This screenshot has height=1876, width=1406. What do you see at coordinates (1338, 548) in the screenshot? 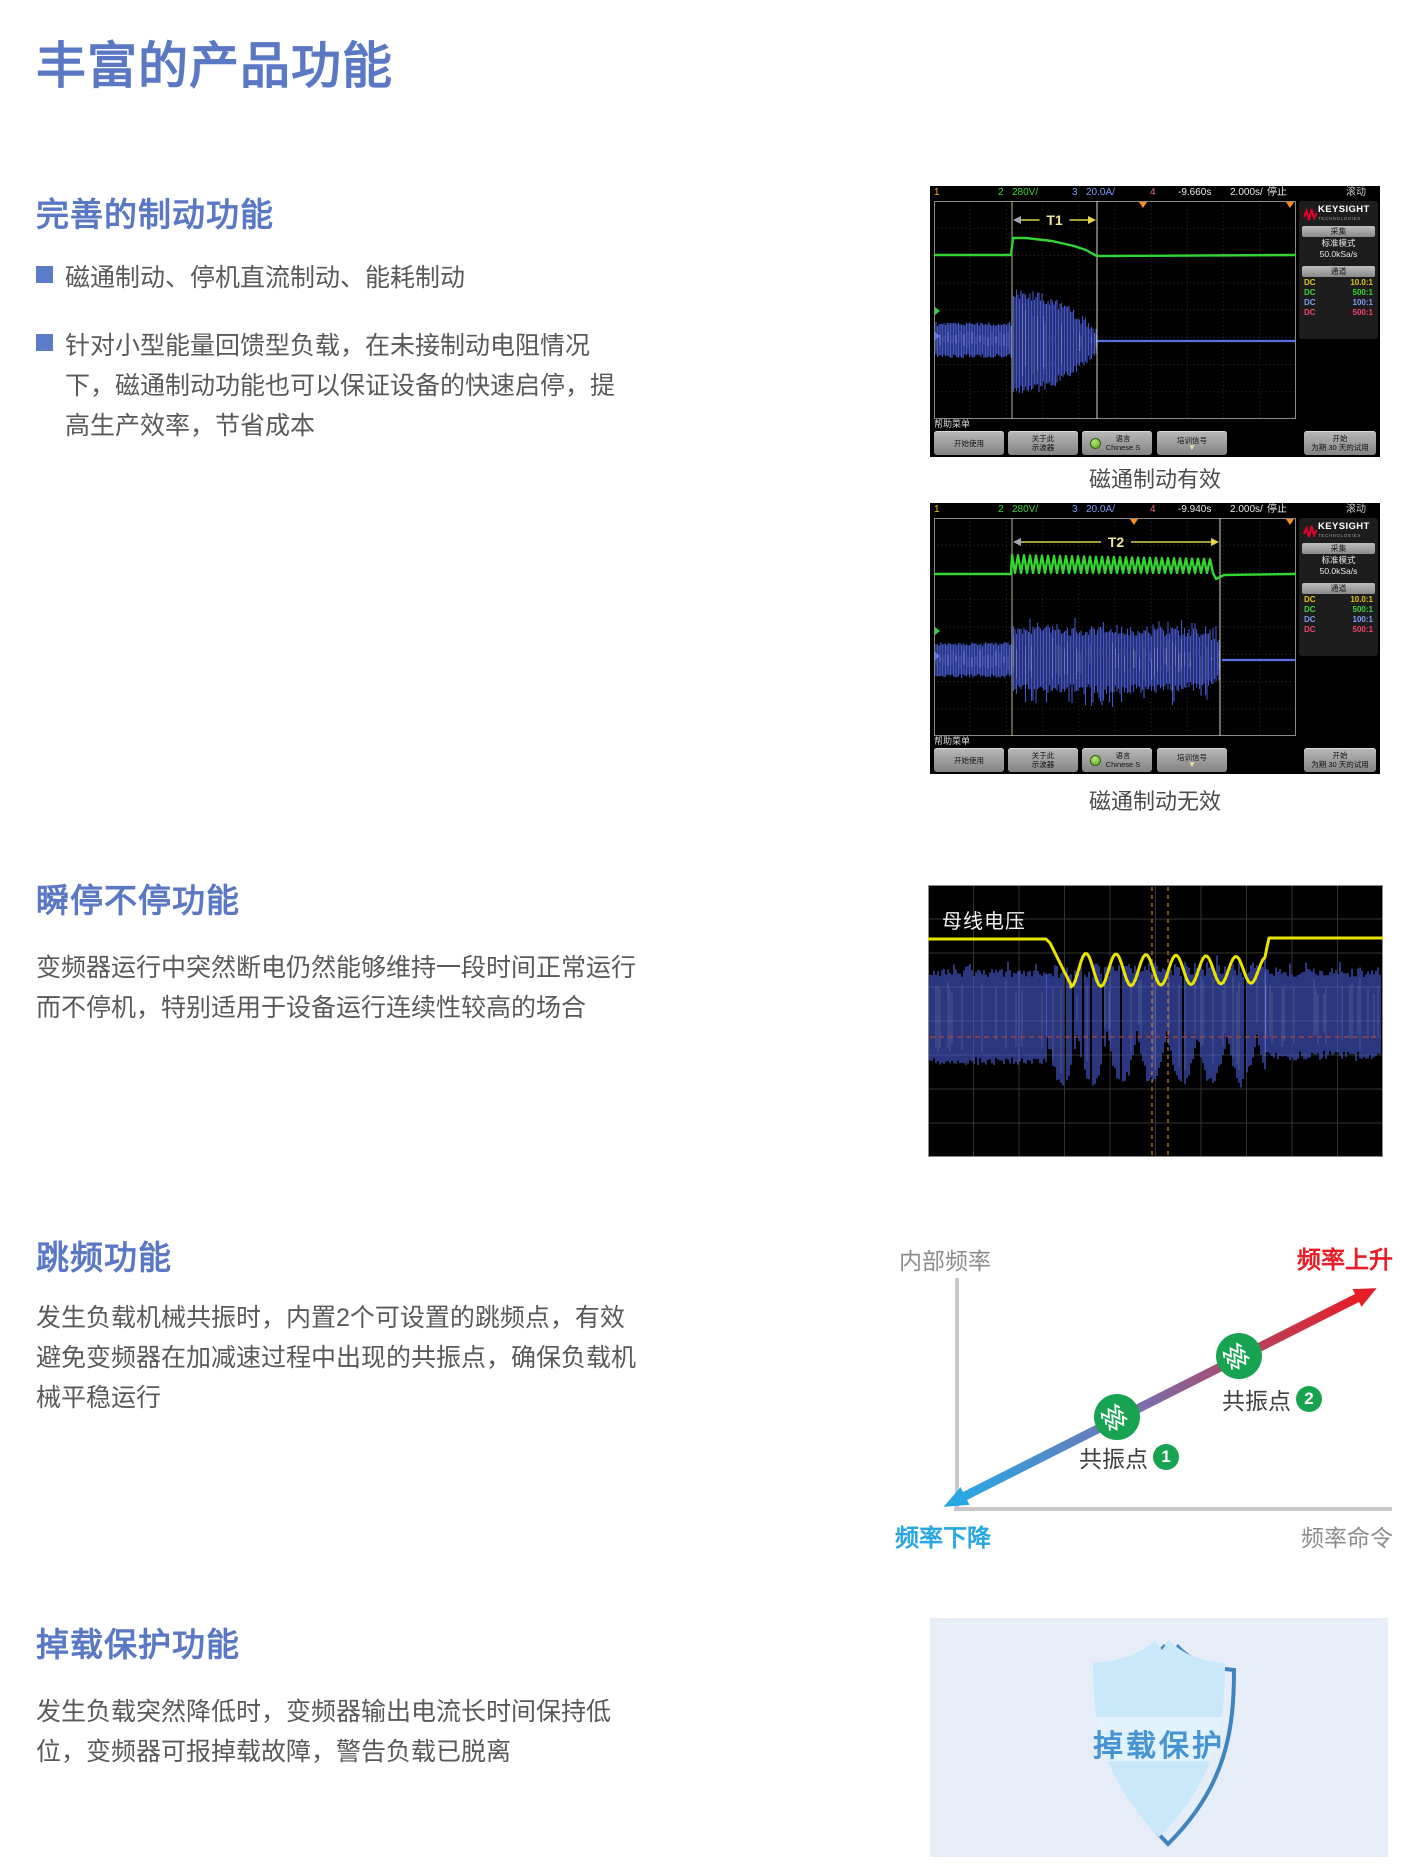
I see `acquire-bar: 采集` at bounding box center [1338, 548].